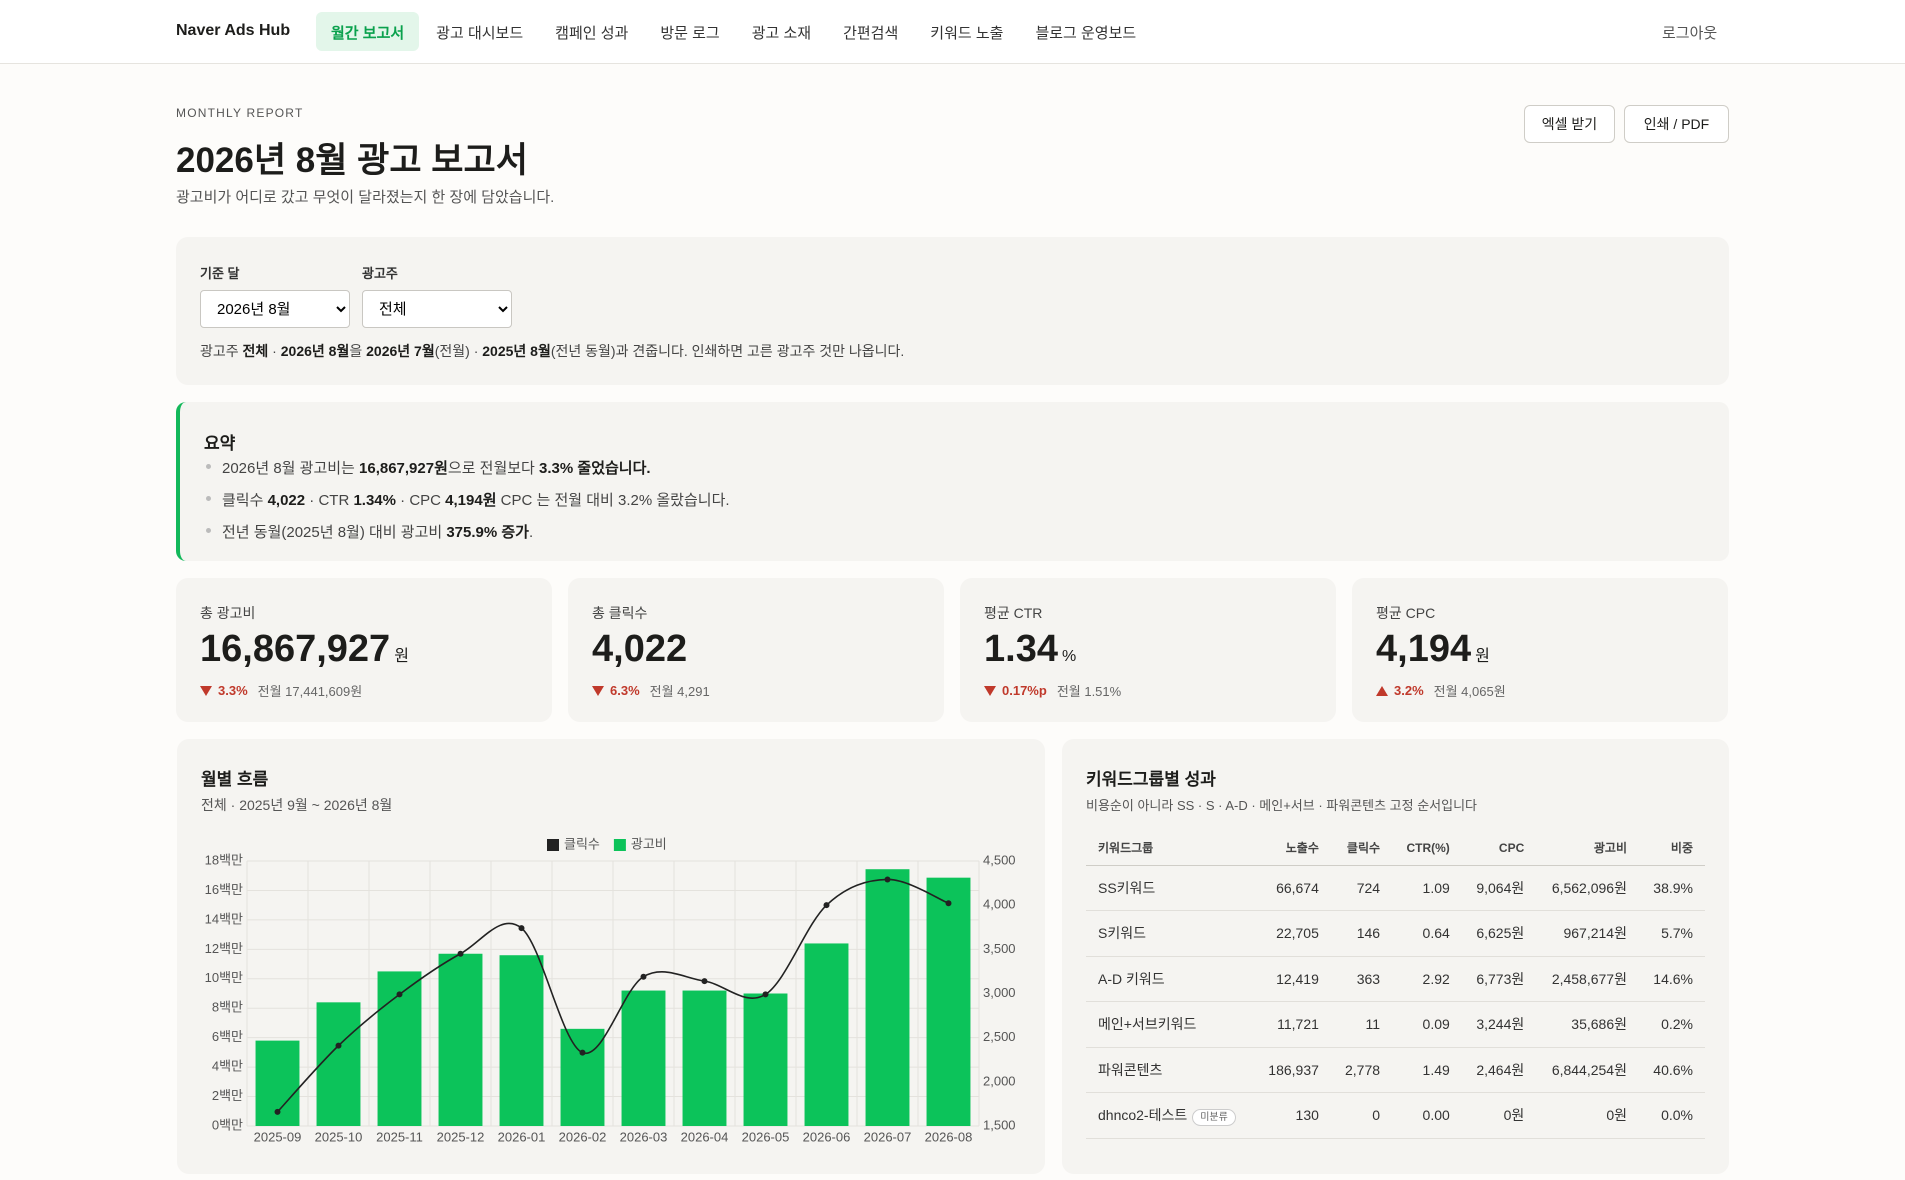 This screenshot has width=1905, height=1180. What do you see at coordinates (1673, 887) in the screenshot?
I see `cell-text: 38.9%` at bounding box center [1673, 887].